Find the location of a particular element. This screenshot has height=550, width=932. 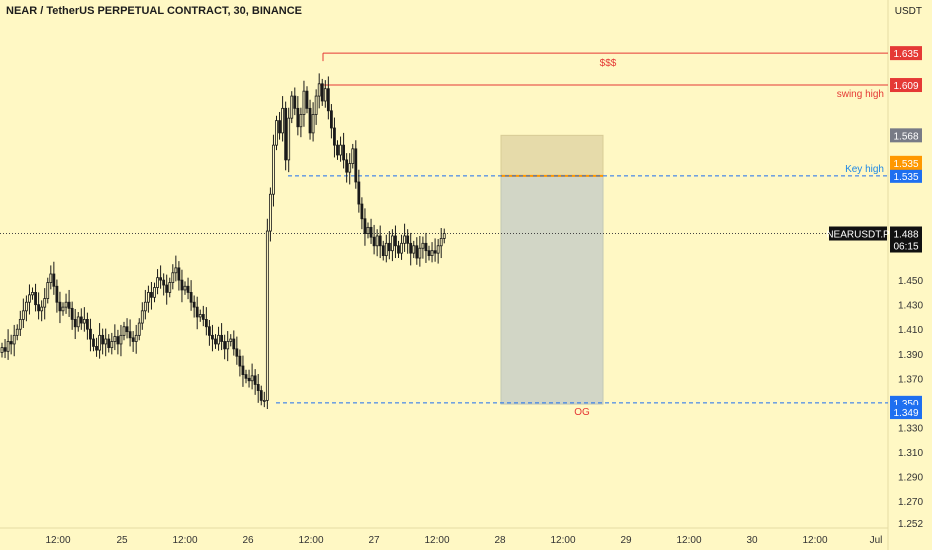

position-target-zone is located at coordinates (552, 155).